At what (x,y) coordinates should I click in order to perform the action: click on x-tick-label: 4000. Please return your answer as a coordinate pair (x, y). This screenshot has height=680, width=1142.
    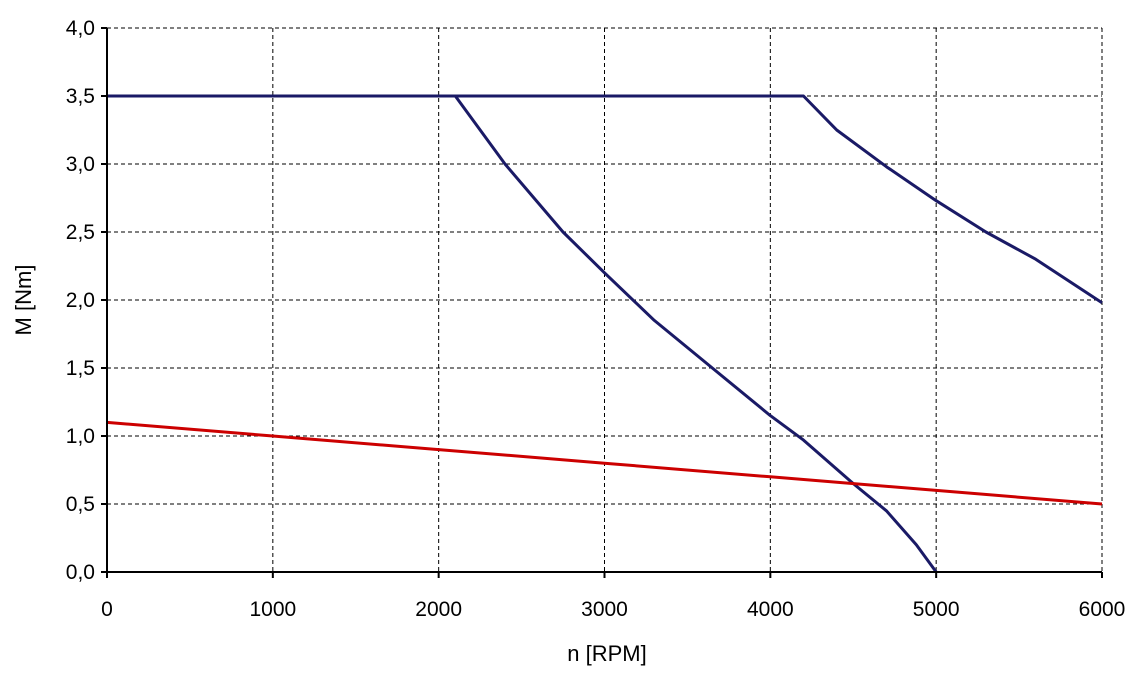
    Looking at the image, I should click on (770, 609).